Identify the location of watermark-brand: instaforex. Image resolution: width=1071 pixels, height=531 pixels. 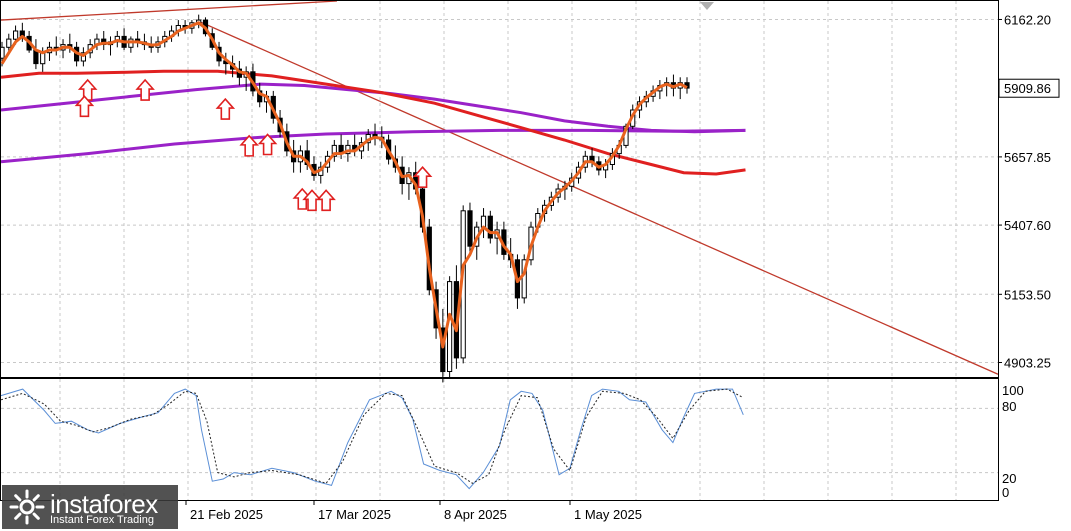
(104, 504).